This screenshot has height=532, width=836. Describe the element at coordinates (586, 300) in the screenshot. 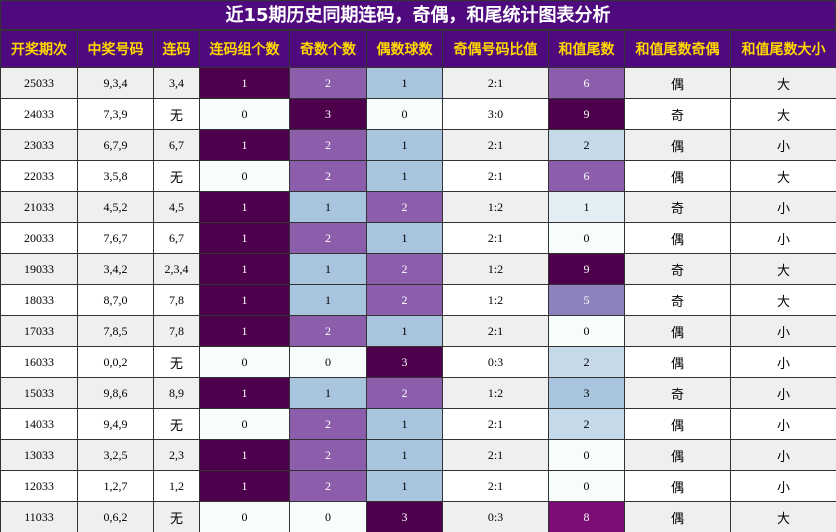

I see `table-cell: 5` at that location.